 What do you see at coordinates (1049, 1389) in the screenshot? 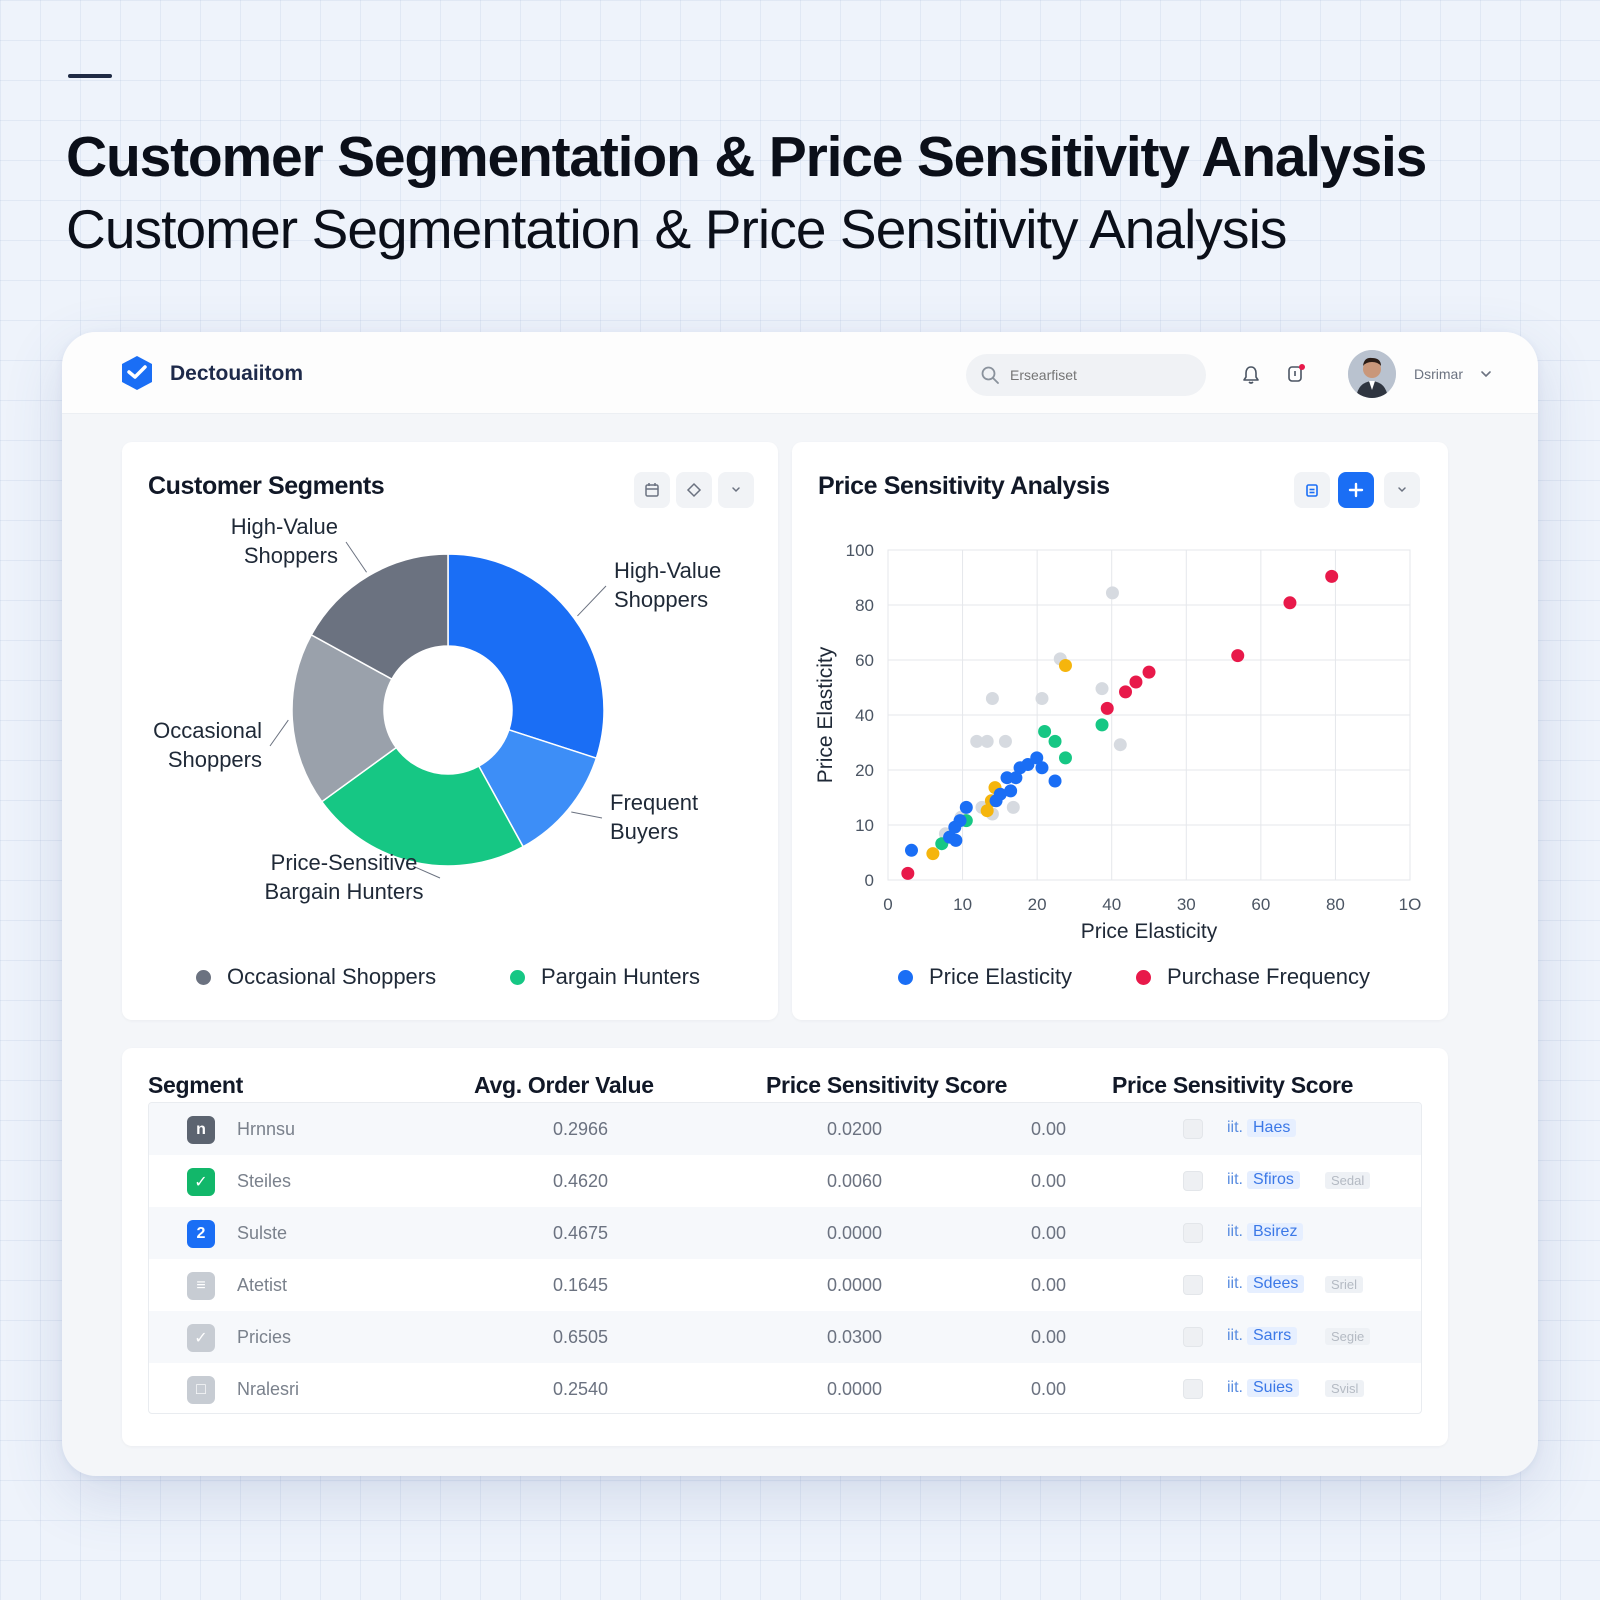
I see `price-sensitivity-score-2: 0.00` at bounding box center [1049, 1389].